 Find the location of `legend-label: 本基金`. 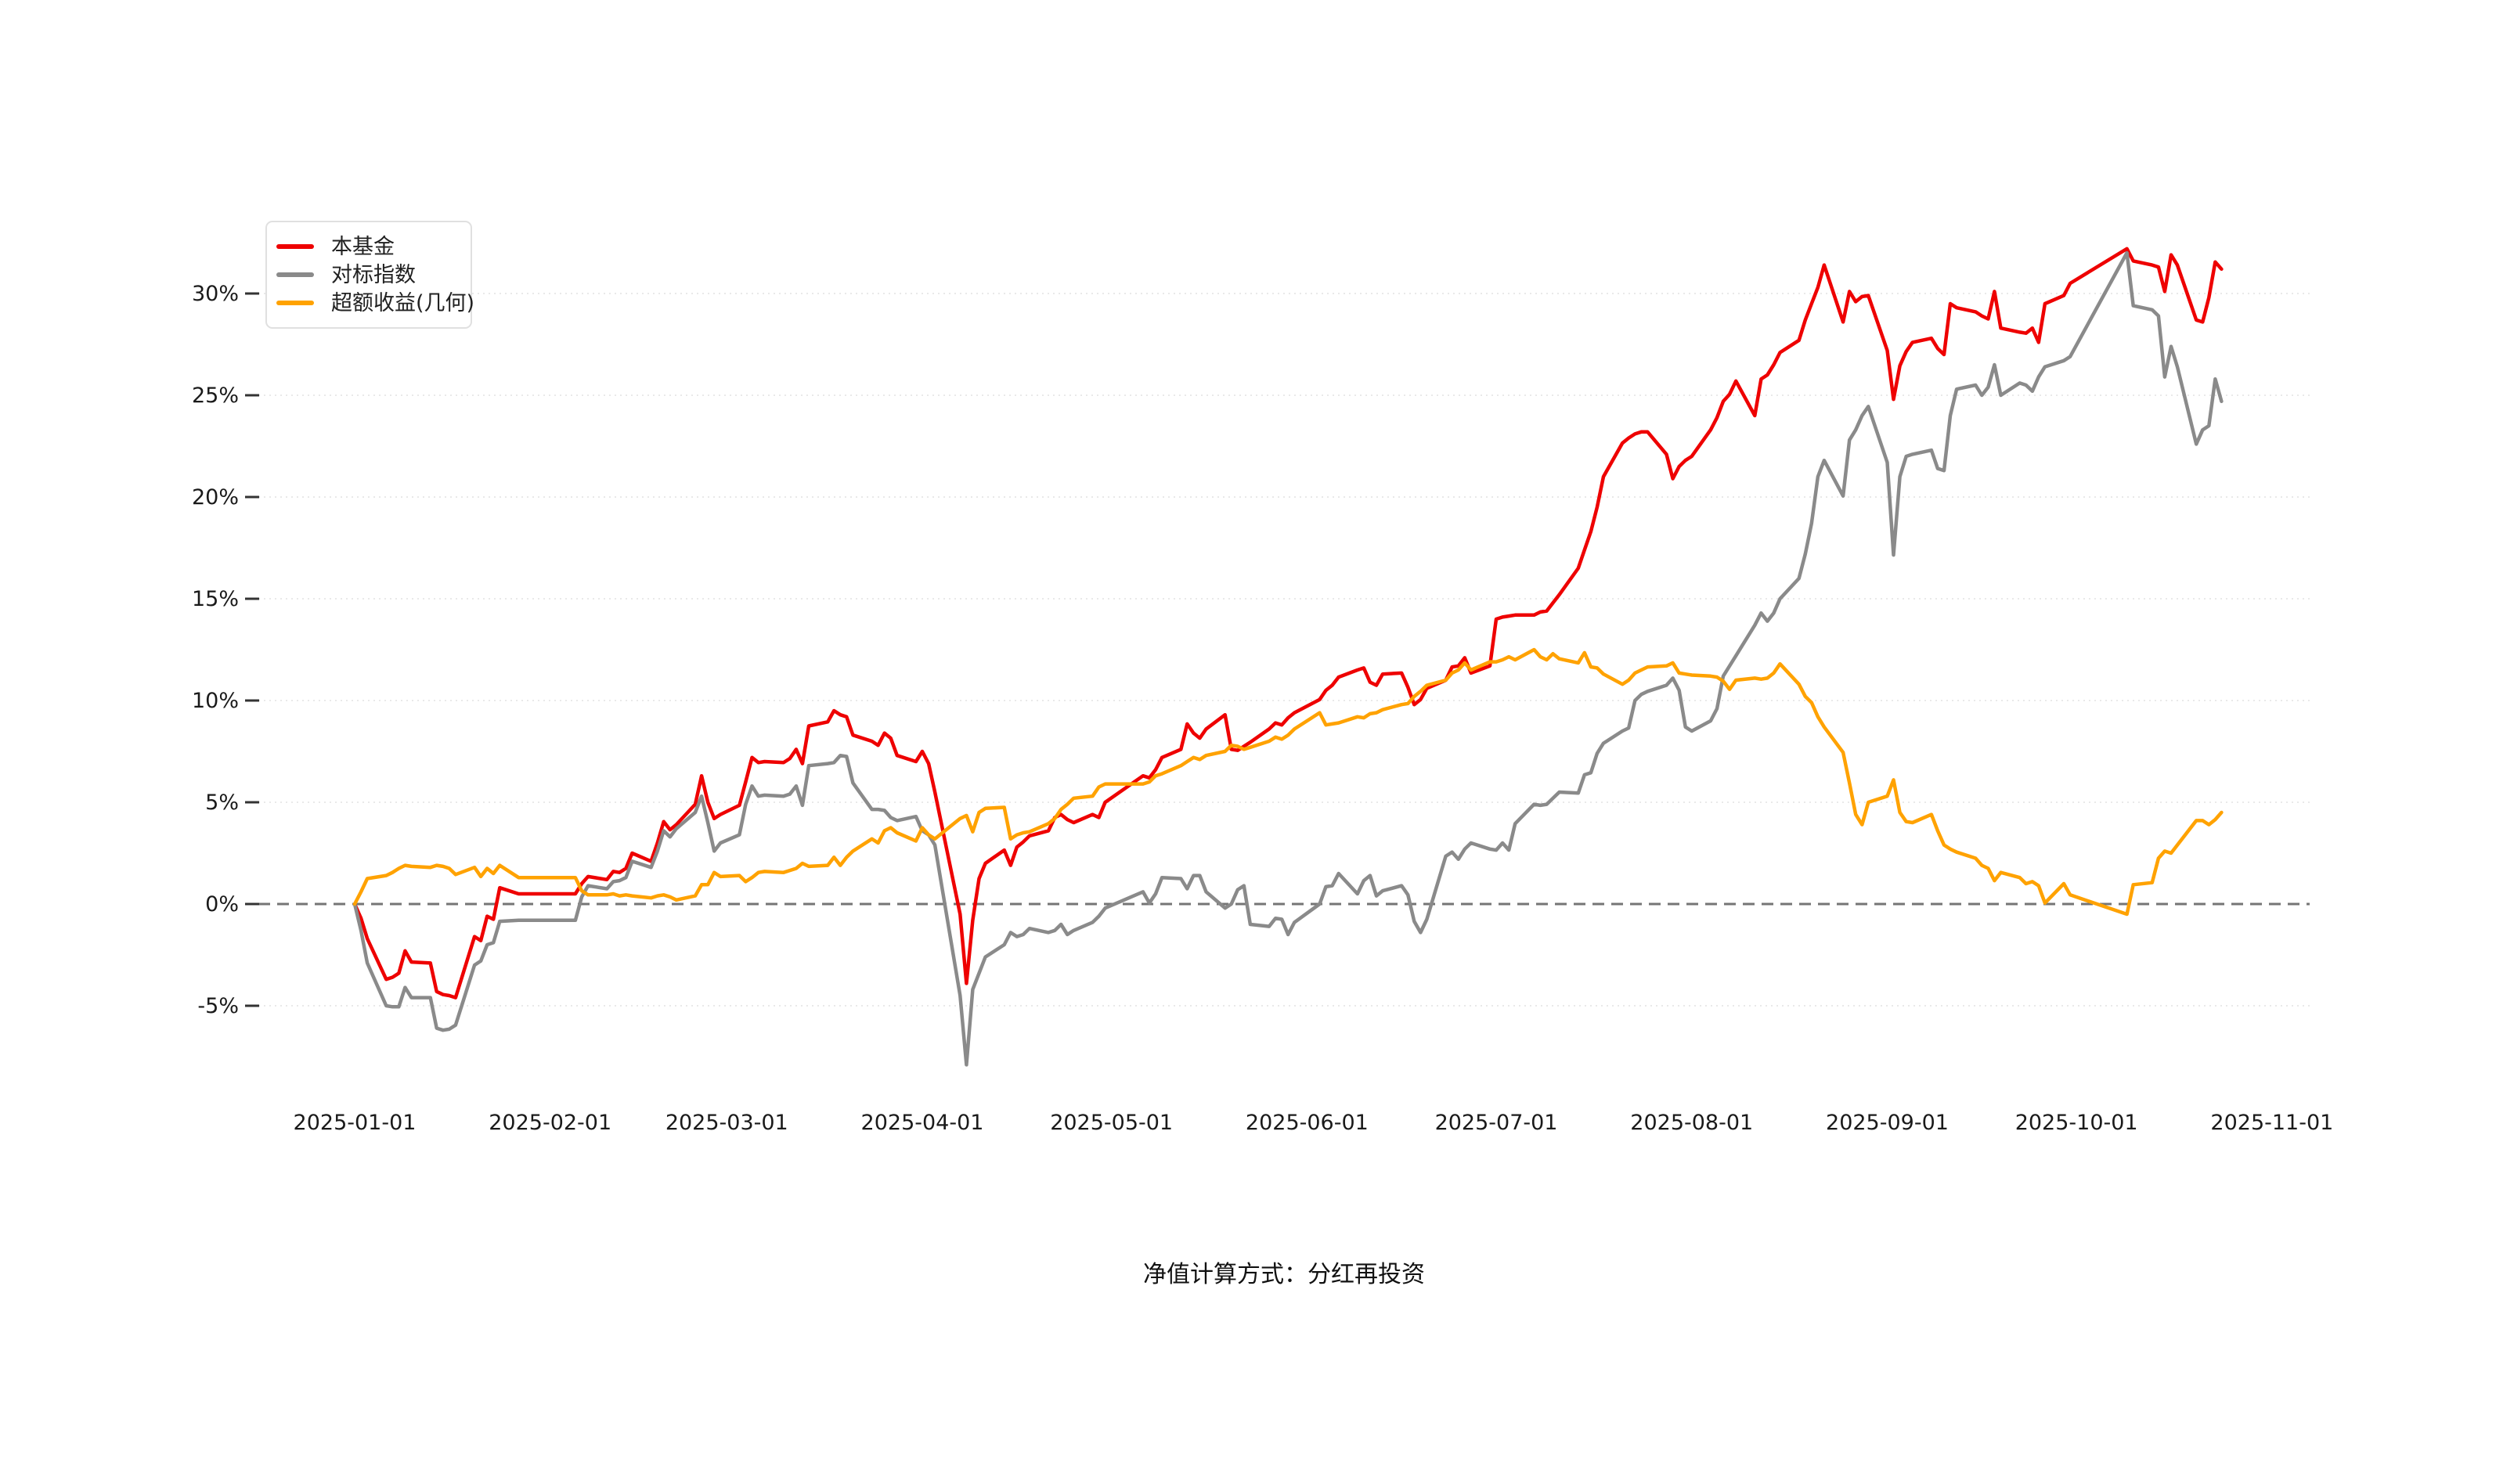

legend-label: 本基金 is located at coordinates (363, 246).